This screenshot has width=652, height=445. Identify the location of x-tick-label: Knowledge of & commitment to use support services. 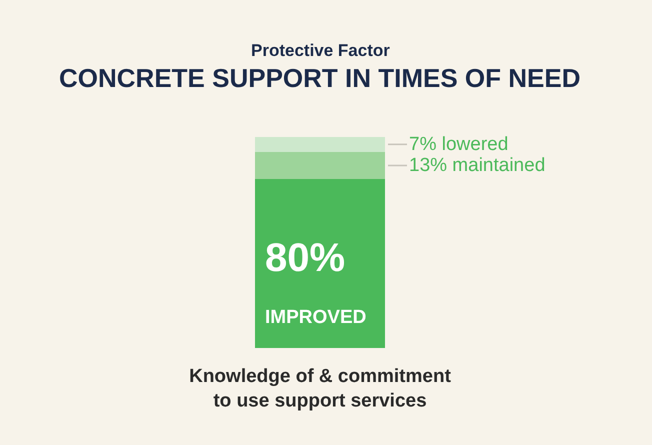
(320, 389).